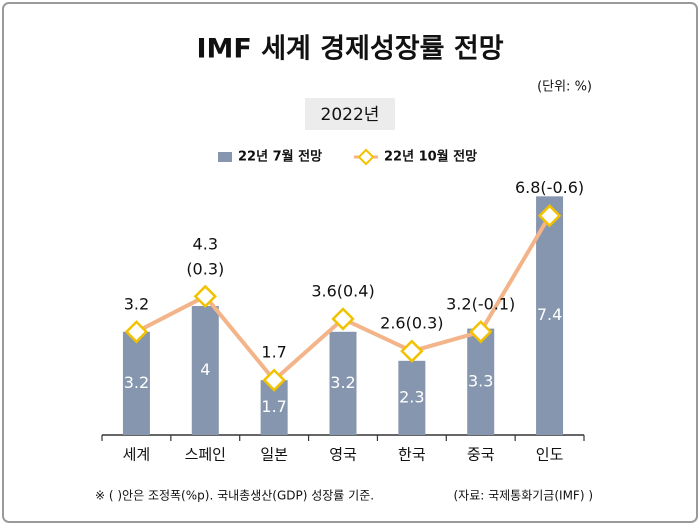 The image size is (700, 525). Describe the element at coordinates (273, 406) in the screenshot. I see `bar-value-label: 1.7` at that location.